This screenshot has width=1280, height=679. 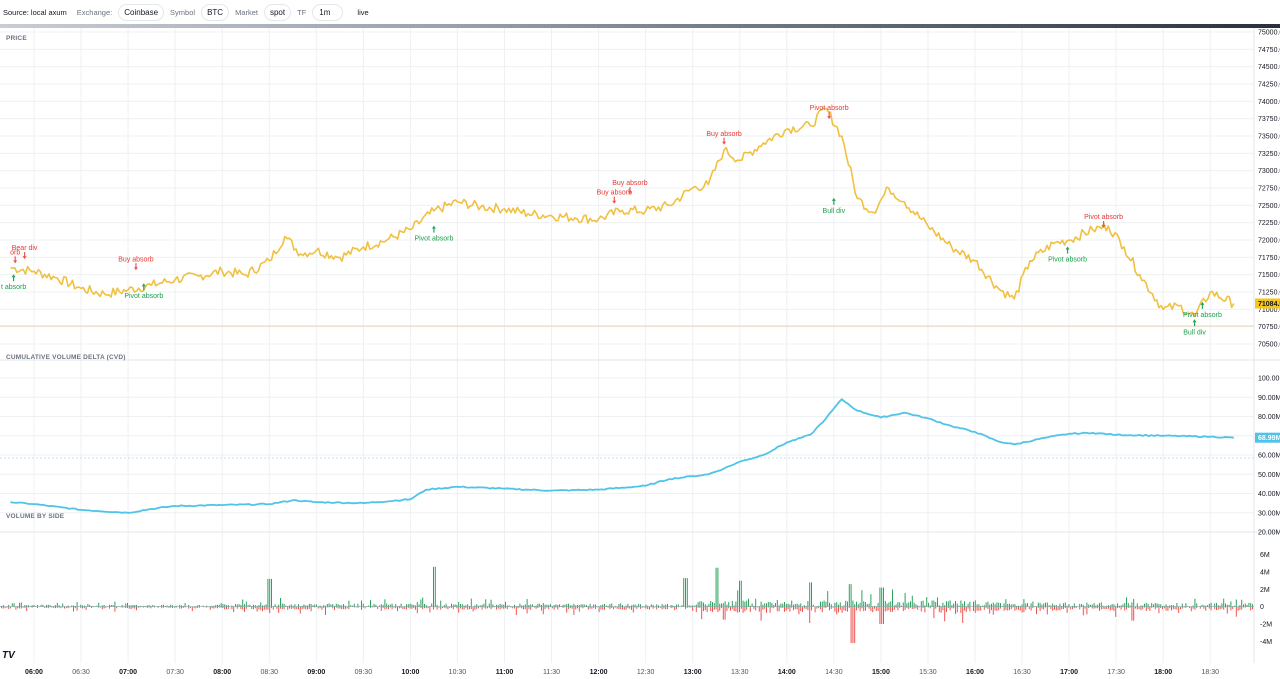 What do you see at coordinates (1269, 327) in the screenshot?
I see `price-tick-label: 70750.00` at bounding box center [1269, 327].